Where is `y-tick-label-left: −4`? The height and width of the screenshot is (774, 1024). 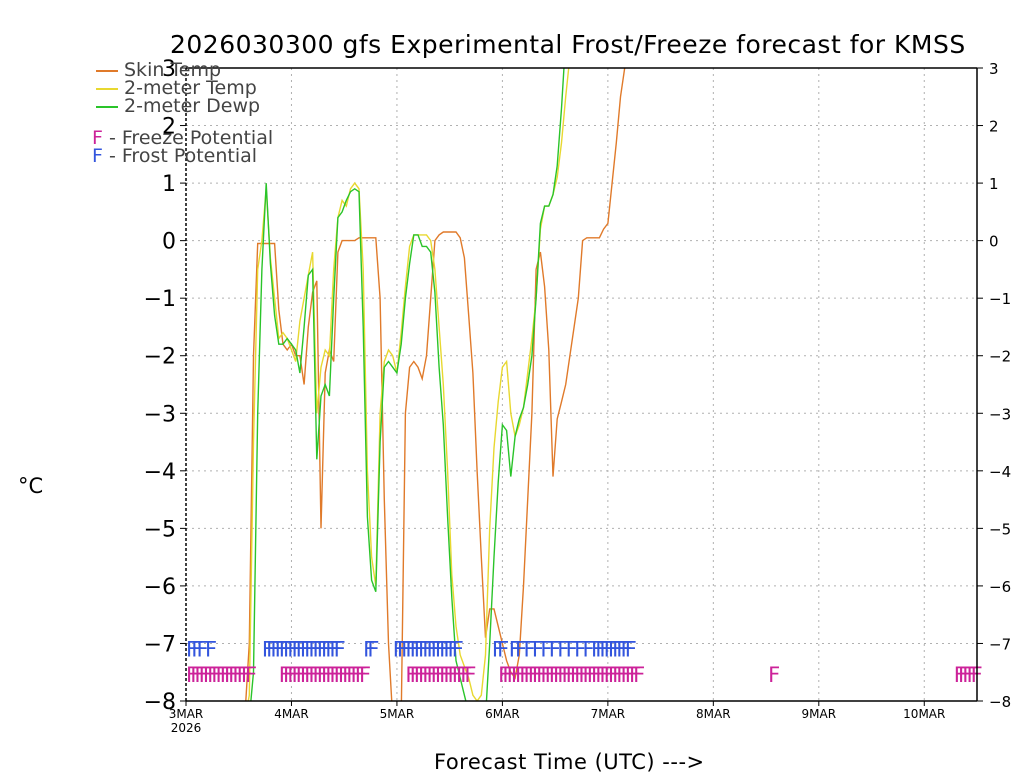
y-tick-label-left: −4 is located at coordinates (160, 472).